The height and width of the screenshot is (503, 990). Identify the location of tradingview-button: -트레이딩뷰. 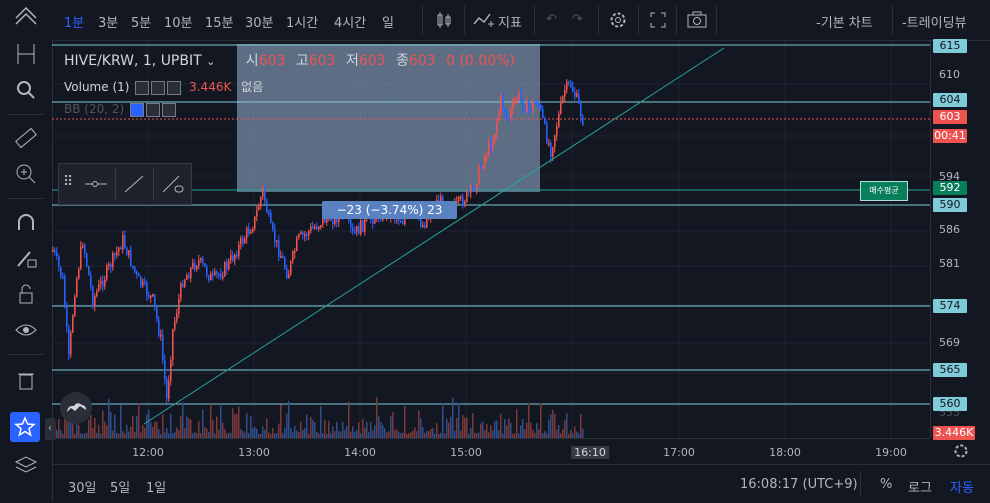
(934, 23).